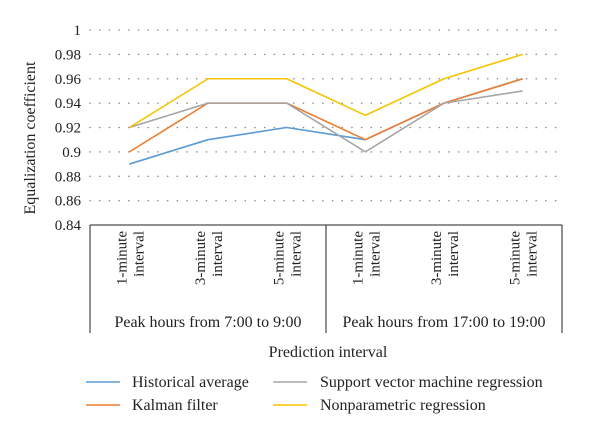  Describe the element at coordinates (68, 226) in the screenshot. I see `y-tick-label: 0.84` at that location.